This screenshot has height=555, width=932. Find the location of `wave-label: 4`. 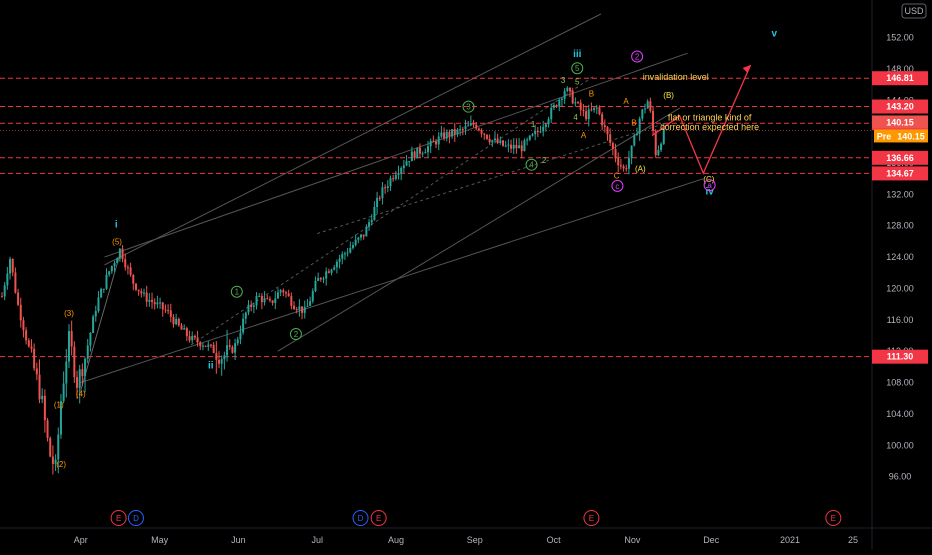

wave-label: 4 is located at coordinates (531, 165).